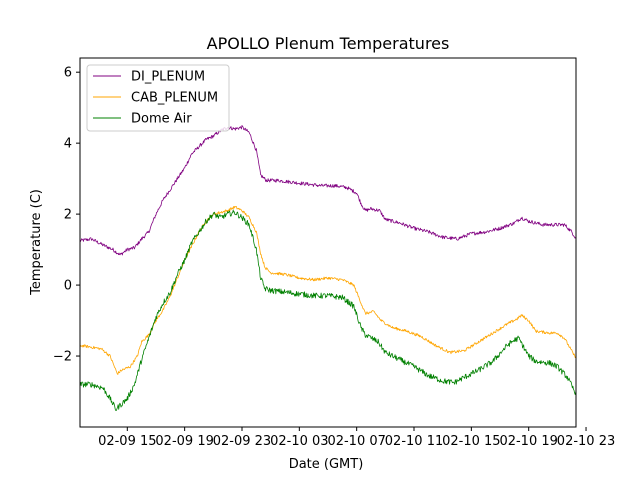  I want to click on x-tick-label: 02-10 23, so click(586, 441).